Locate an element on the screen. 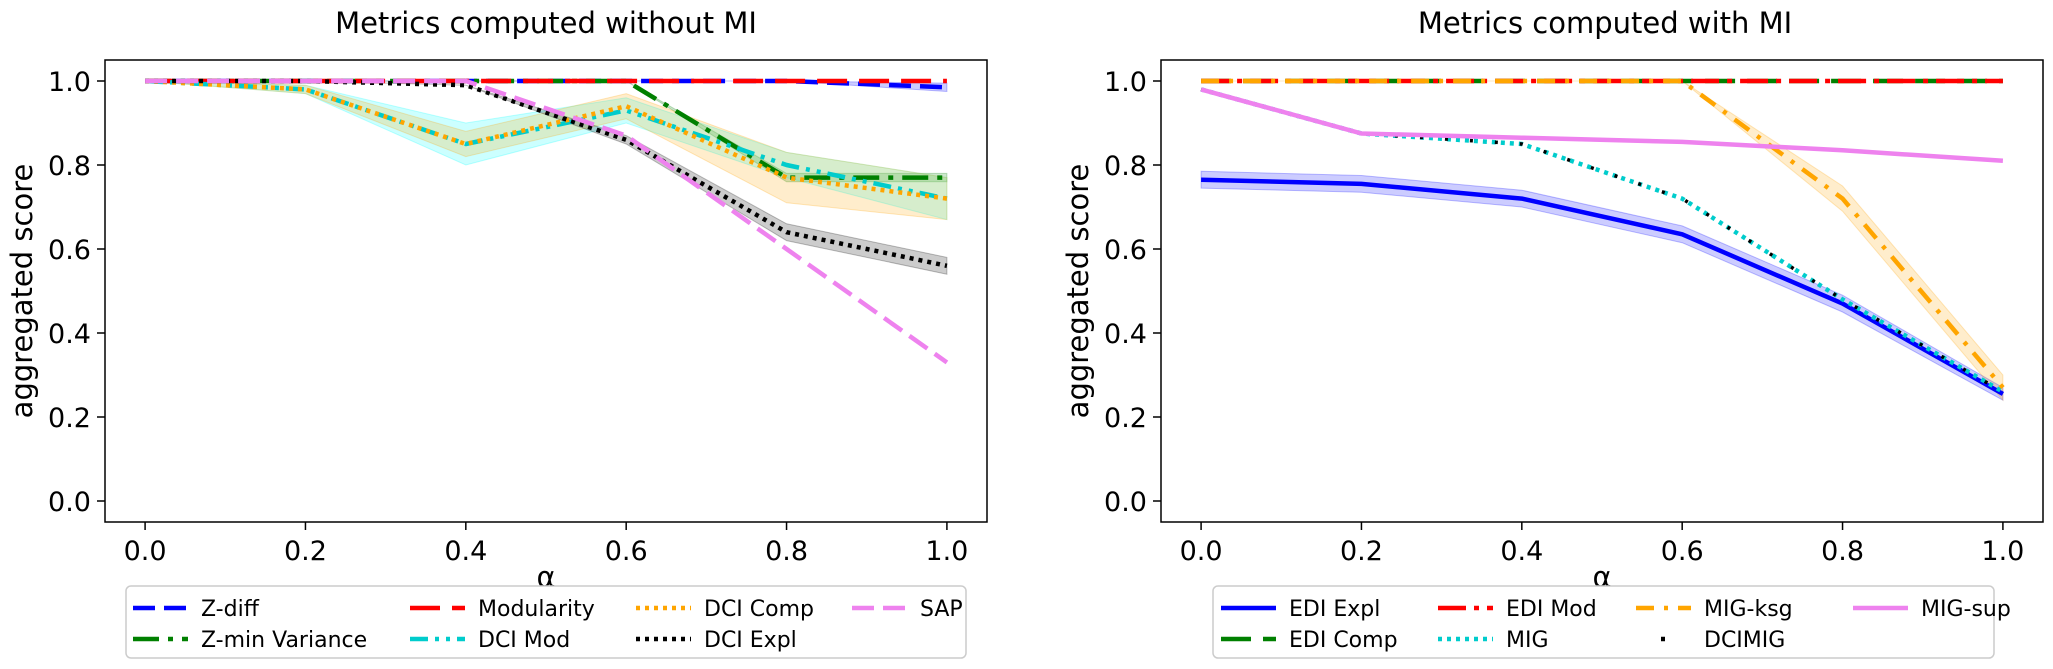  legend-label: DCI Mod is located at coordinates (524, 640).